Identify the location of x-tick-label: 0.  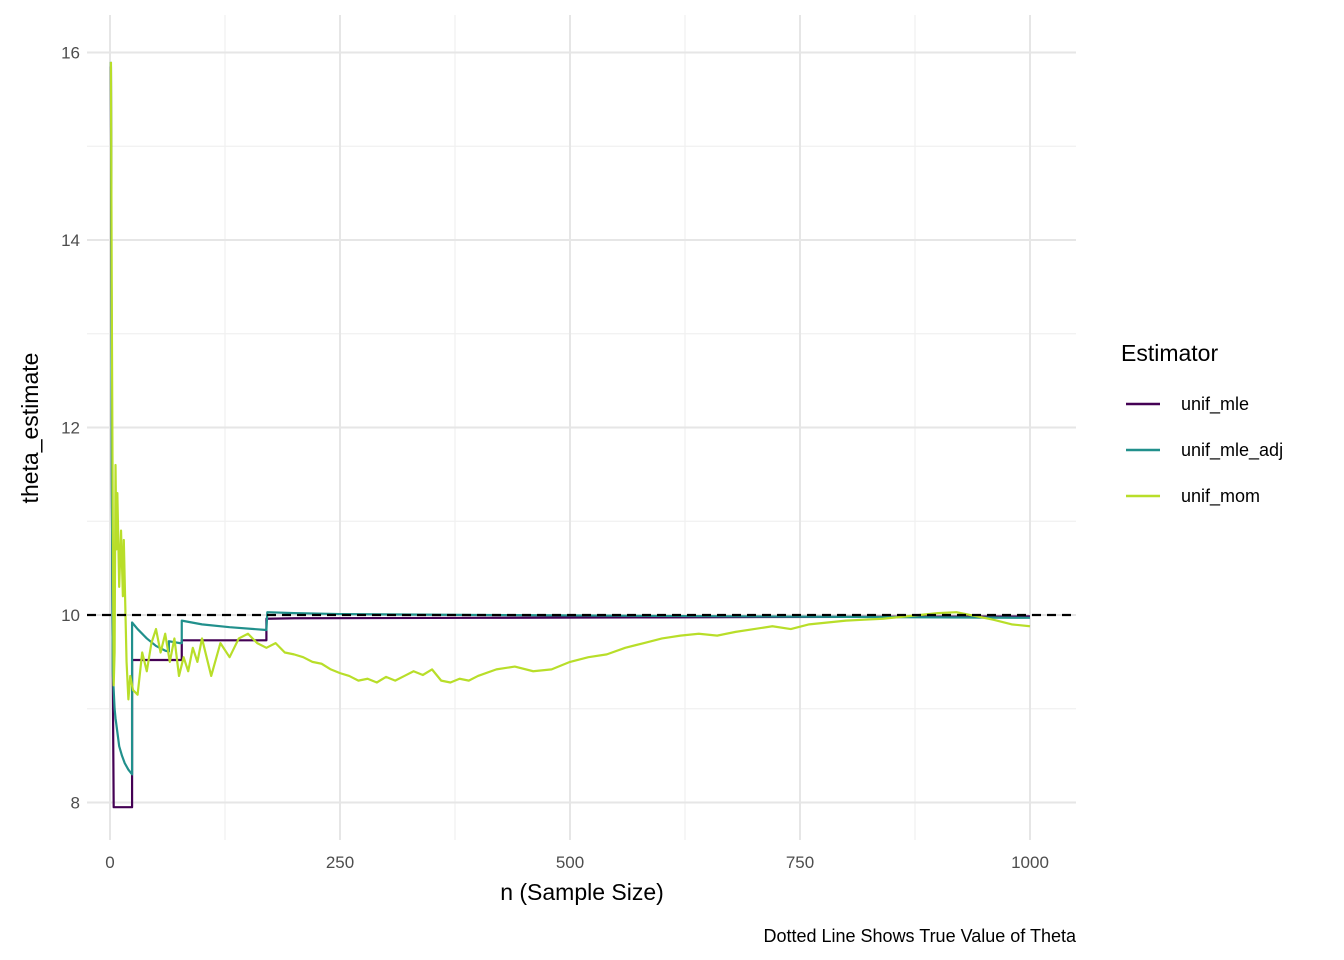
(109, 862).